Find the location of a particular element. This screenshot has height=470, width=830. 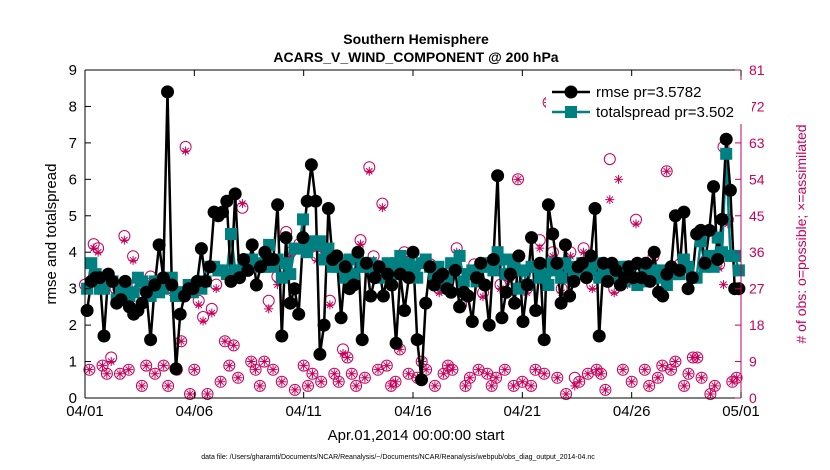

y-tick-label: 5 is located at coordinates (73, 216).